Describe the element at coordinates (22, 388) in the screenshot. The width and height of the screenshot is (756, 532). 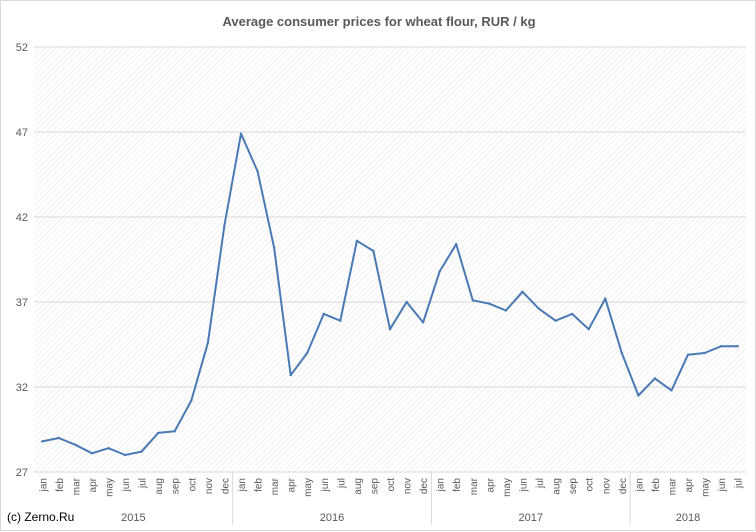
I see `y-tick-label: 32` at that location.